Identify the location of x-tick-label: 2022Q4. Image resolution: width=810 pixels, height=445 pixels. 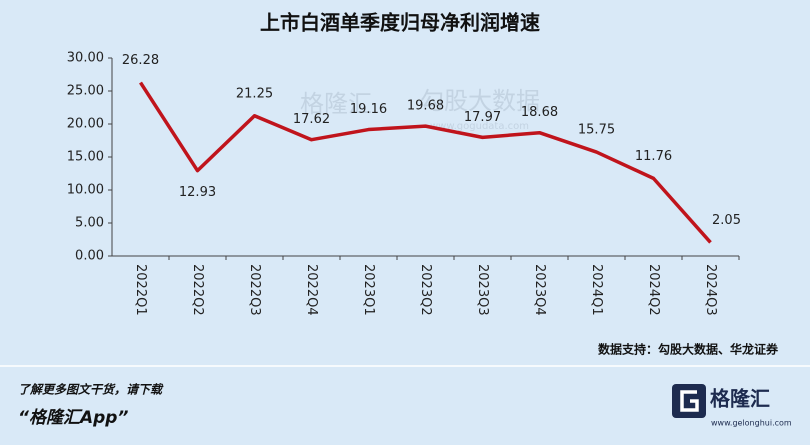
(311, 290).